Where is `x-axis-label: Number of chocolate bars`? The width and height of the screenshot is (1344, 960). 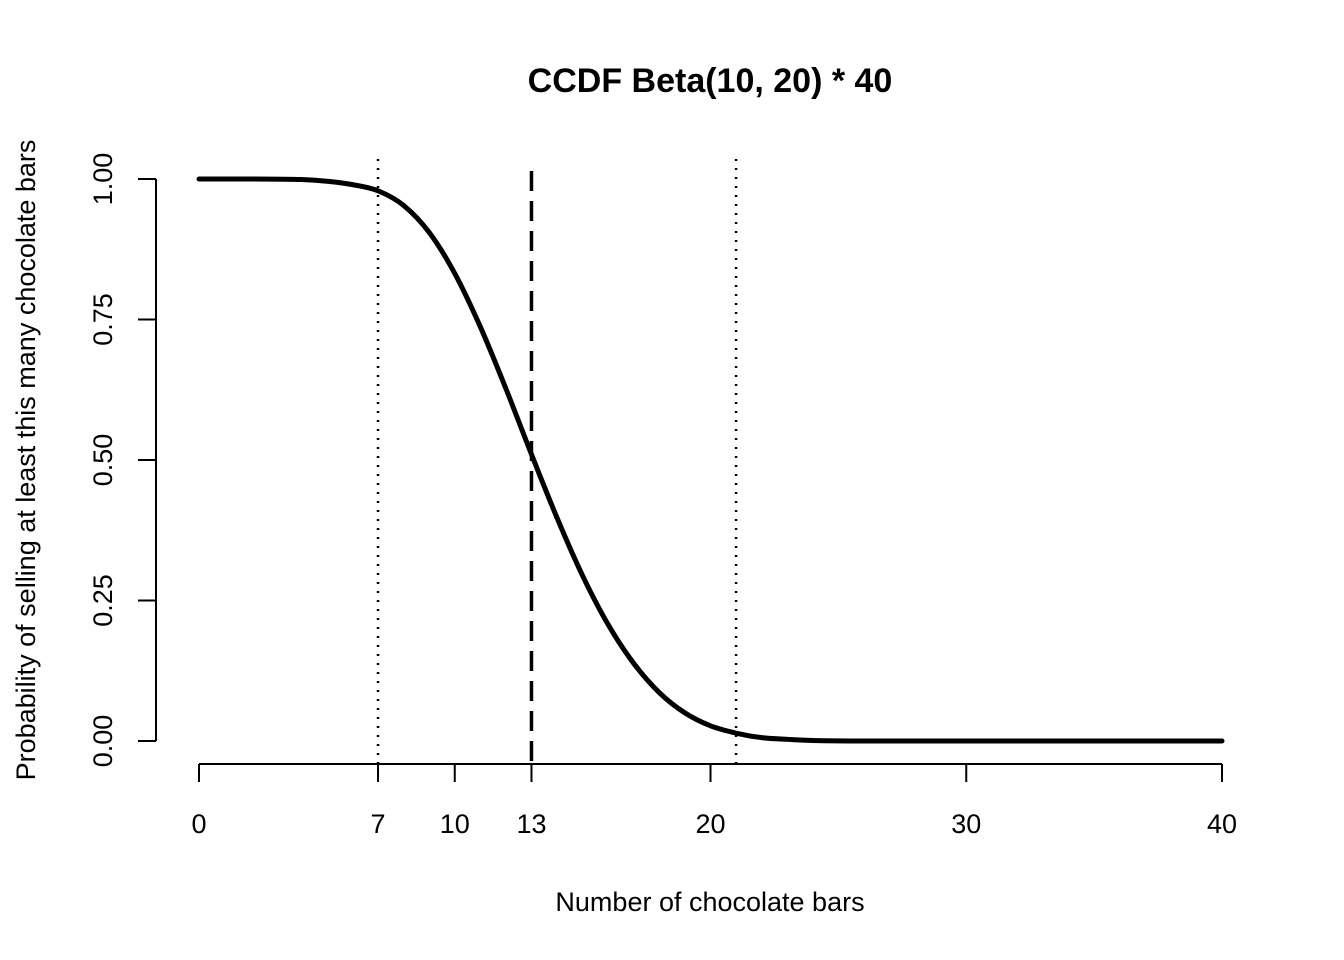 x-axis-label: Number of chocolate bars is located at coordinates (709, 902).